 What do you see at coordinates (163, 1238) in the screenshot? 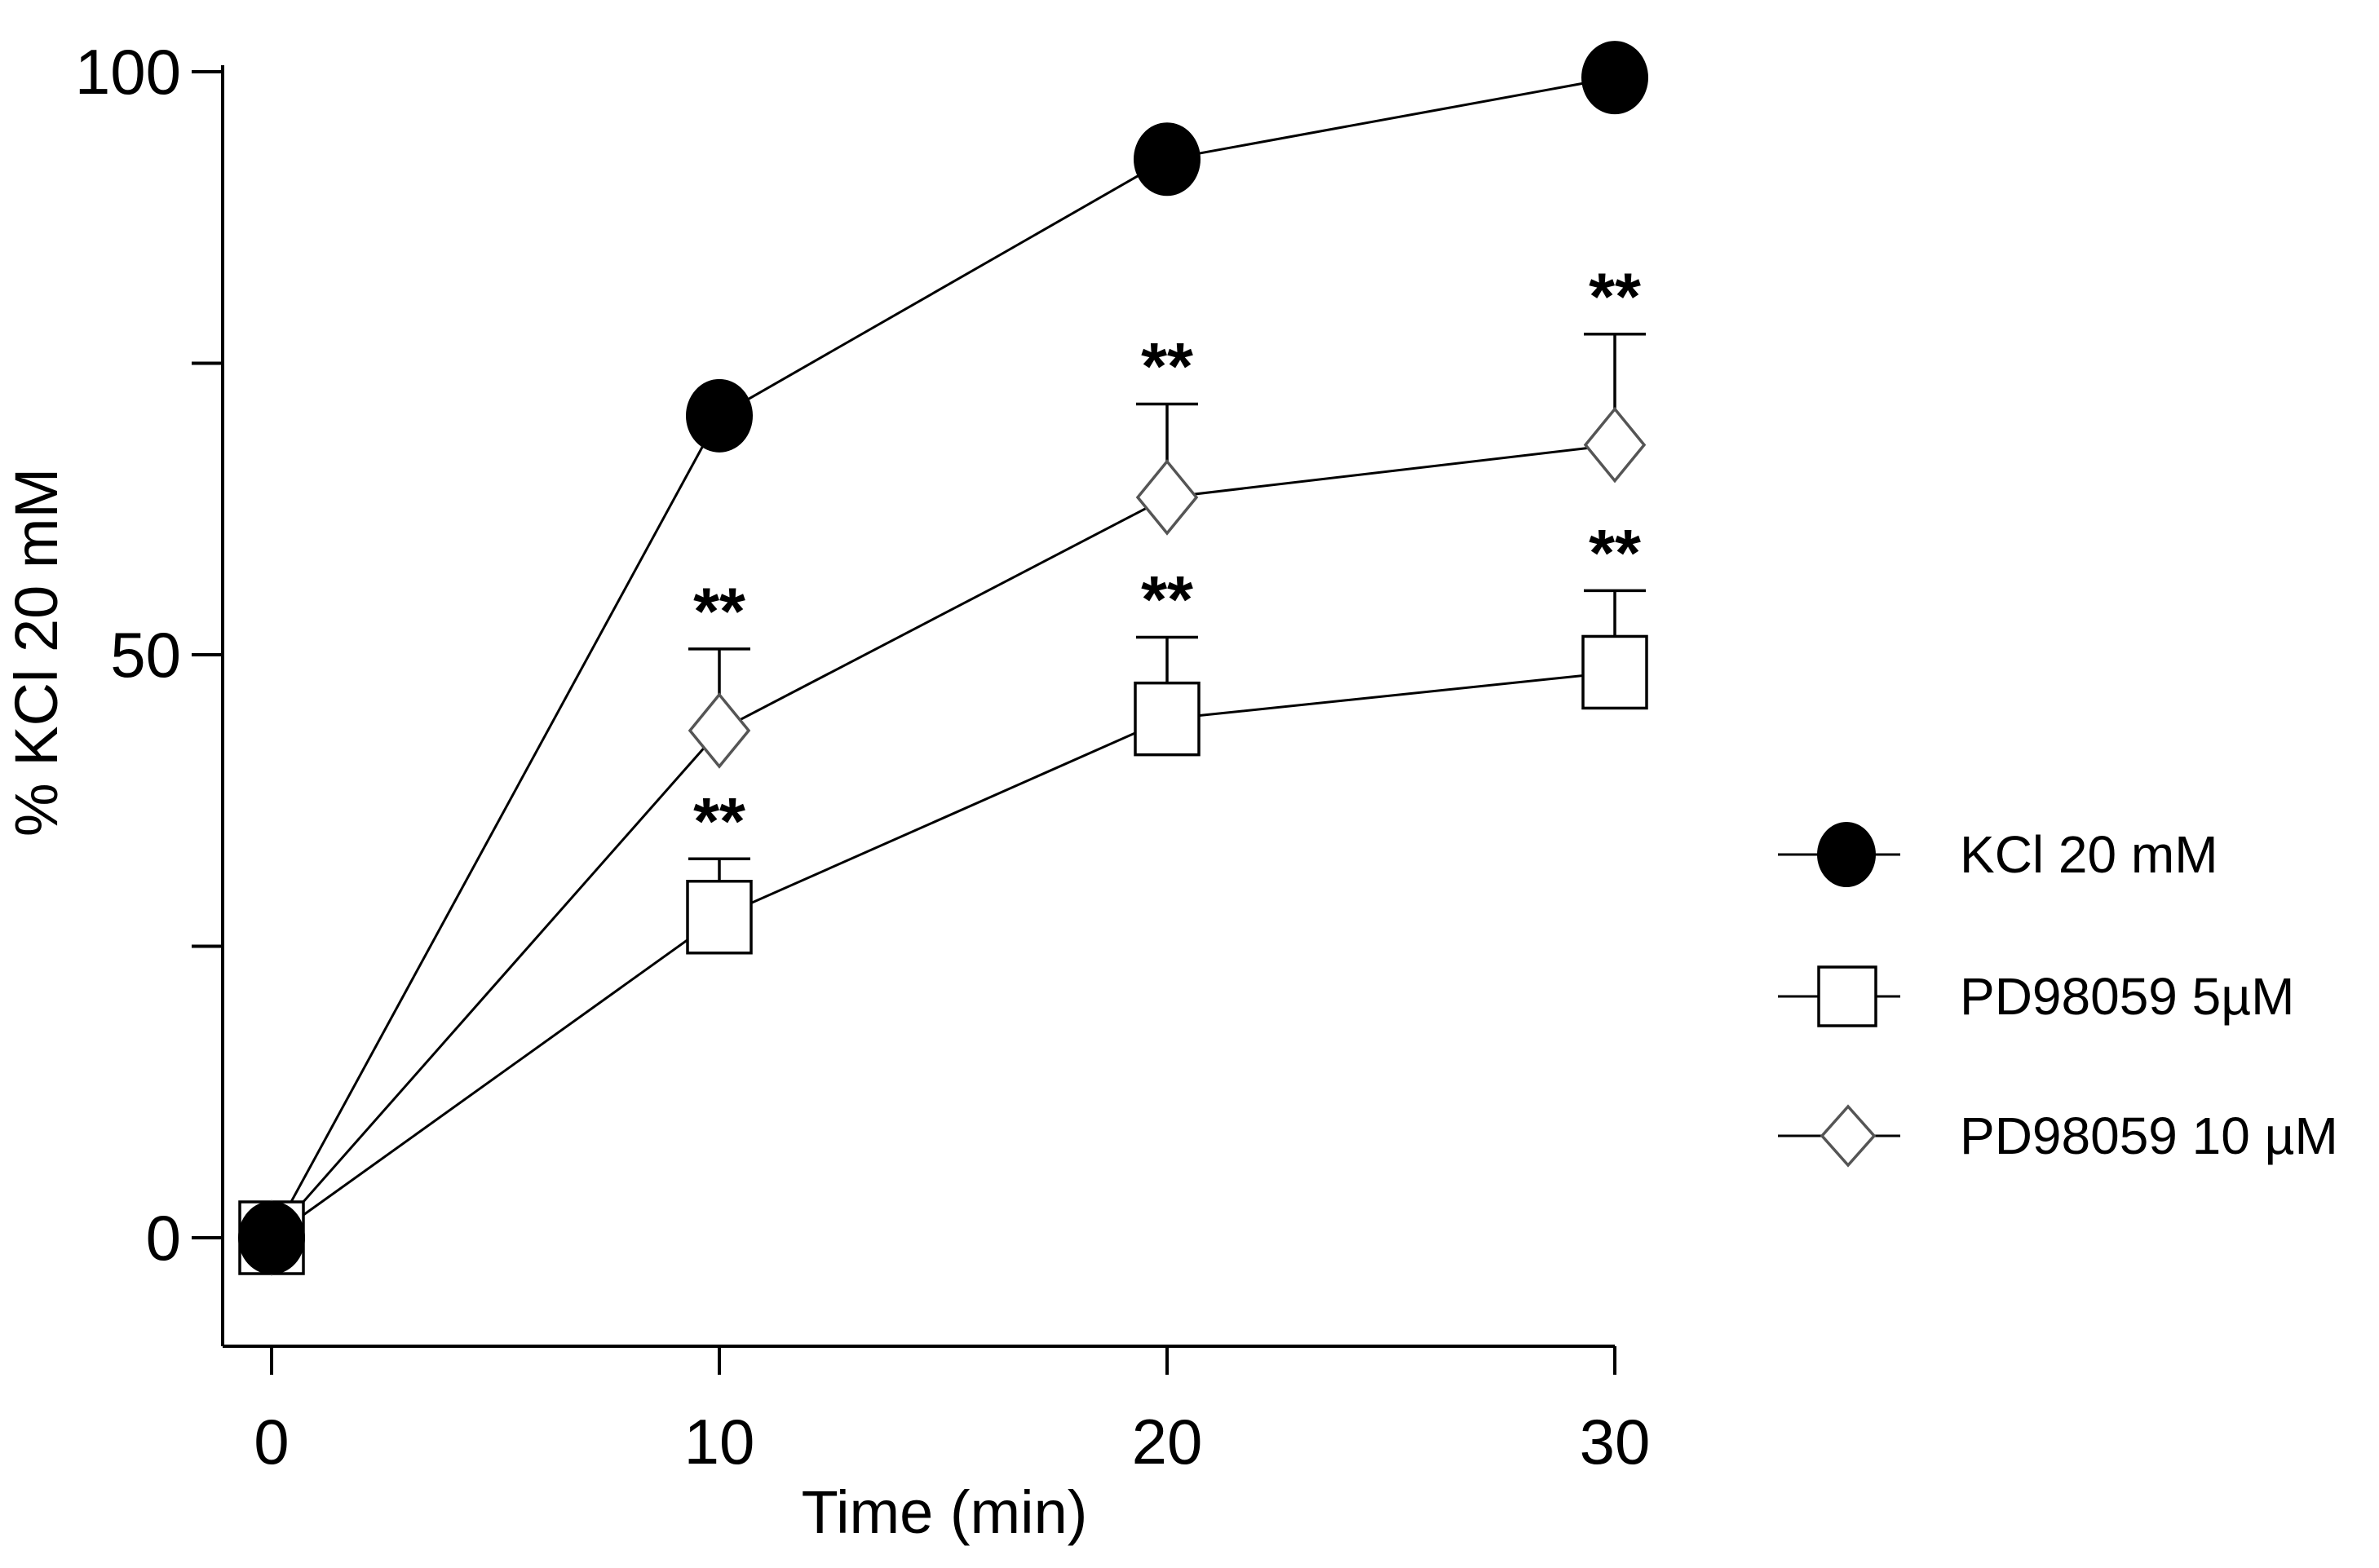
I see `y-tick-label: 0` at bounding box center [163, 1238].